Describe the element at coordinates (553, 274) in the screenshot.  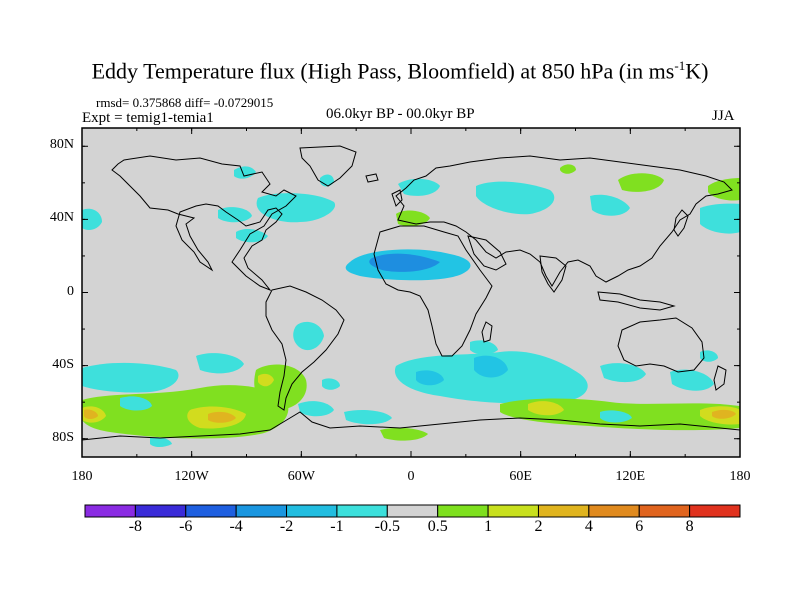
I see `coast-india` at that location.